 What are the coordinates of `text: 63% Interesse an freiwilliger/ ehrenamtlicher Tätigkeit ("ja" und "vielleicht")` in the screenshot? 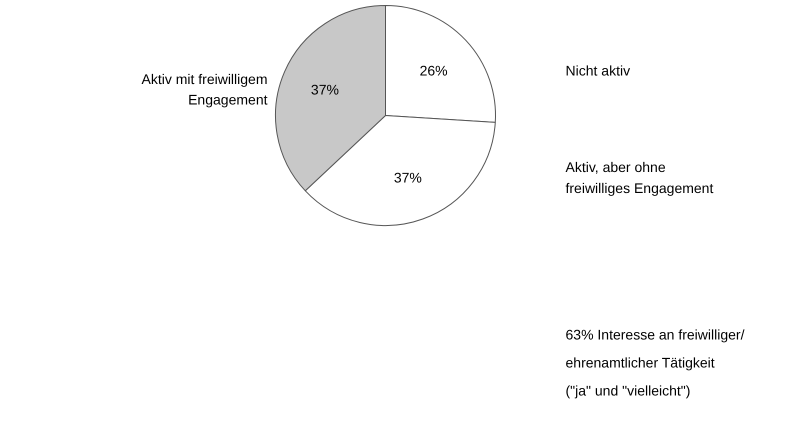 It's located at (655, 362).